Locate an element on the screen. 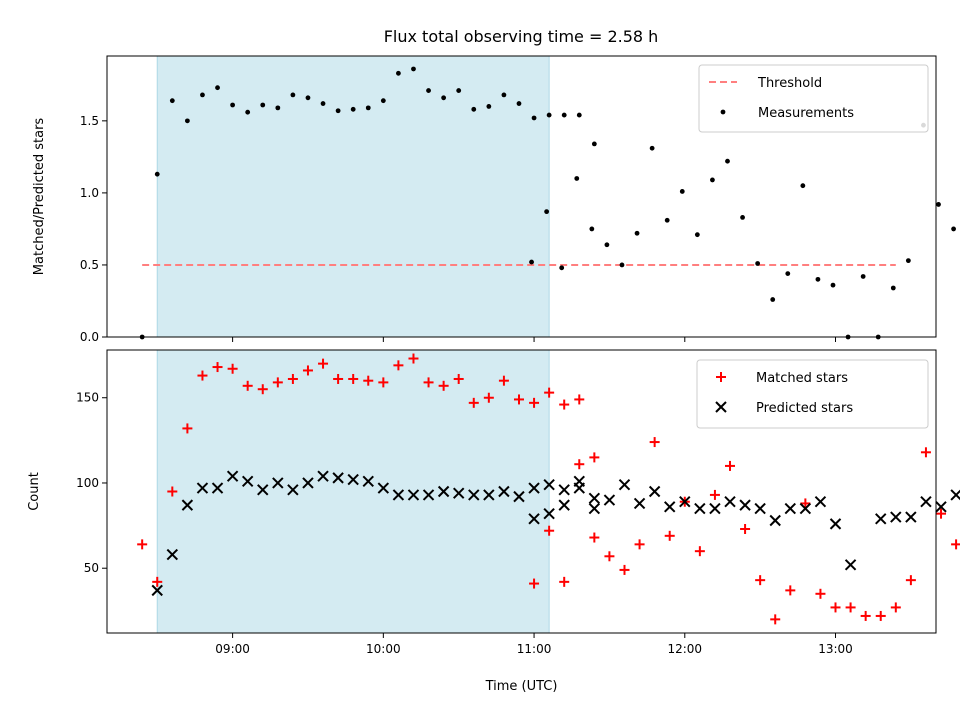 The height and width of the screenshot is (720, 960). top-panel-y-tick-label: 0.5 is located at coordinates (89, 265).